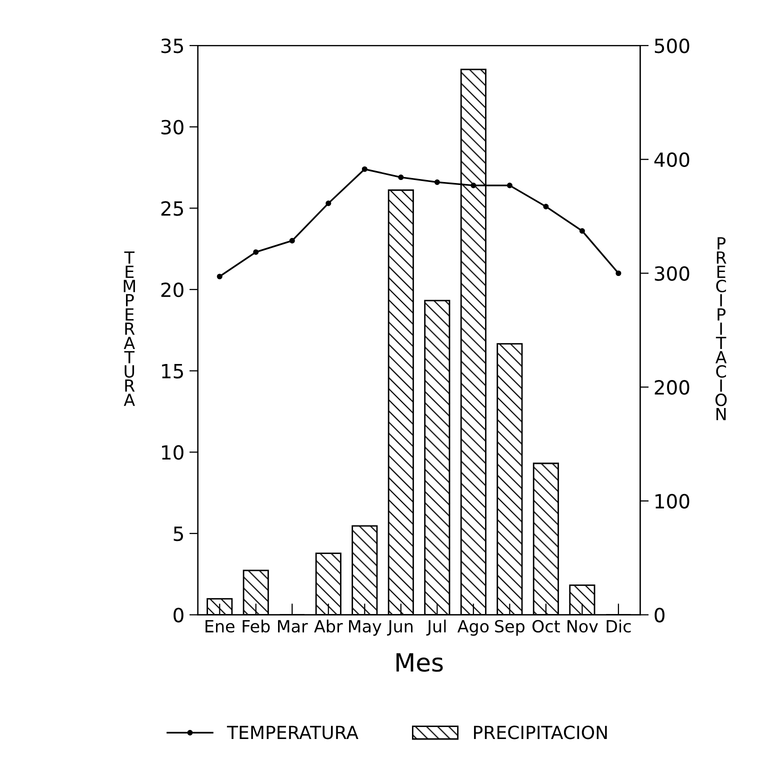 The width and height of the screenshot is (776, 759). I want to click on x-tick-label: Ene, so click(220, 626).